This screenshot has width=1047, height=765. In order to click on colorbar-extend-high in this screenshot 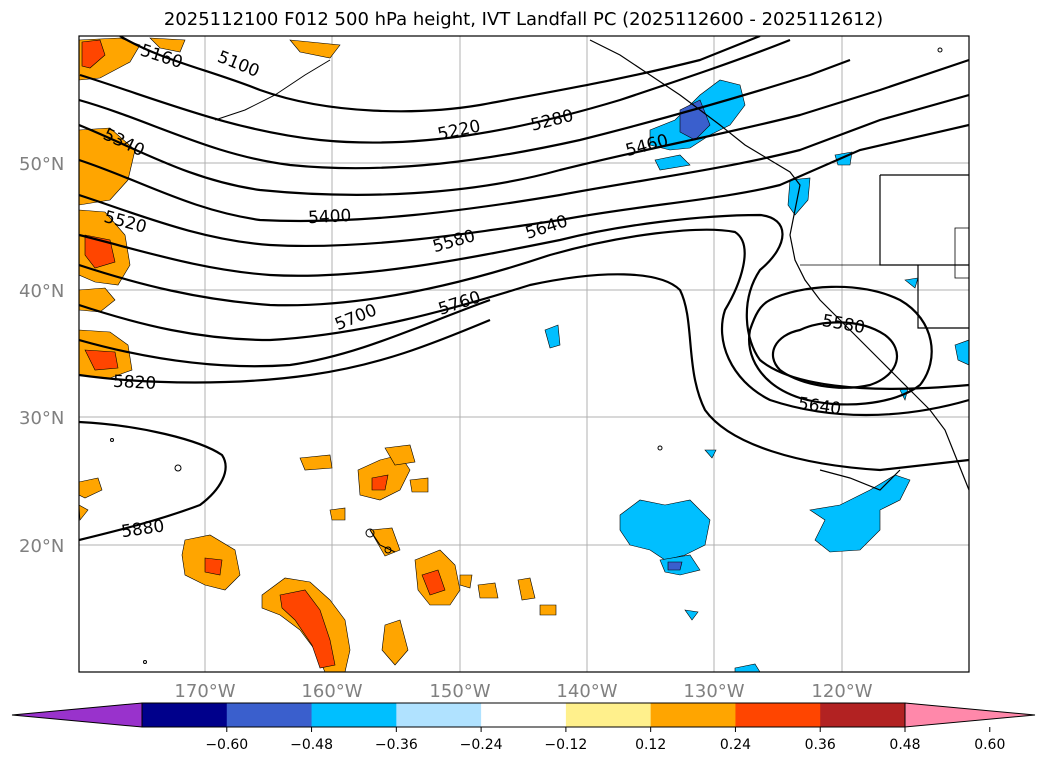, I will do `click(970, 715)`.